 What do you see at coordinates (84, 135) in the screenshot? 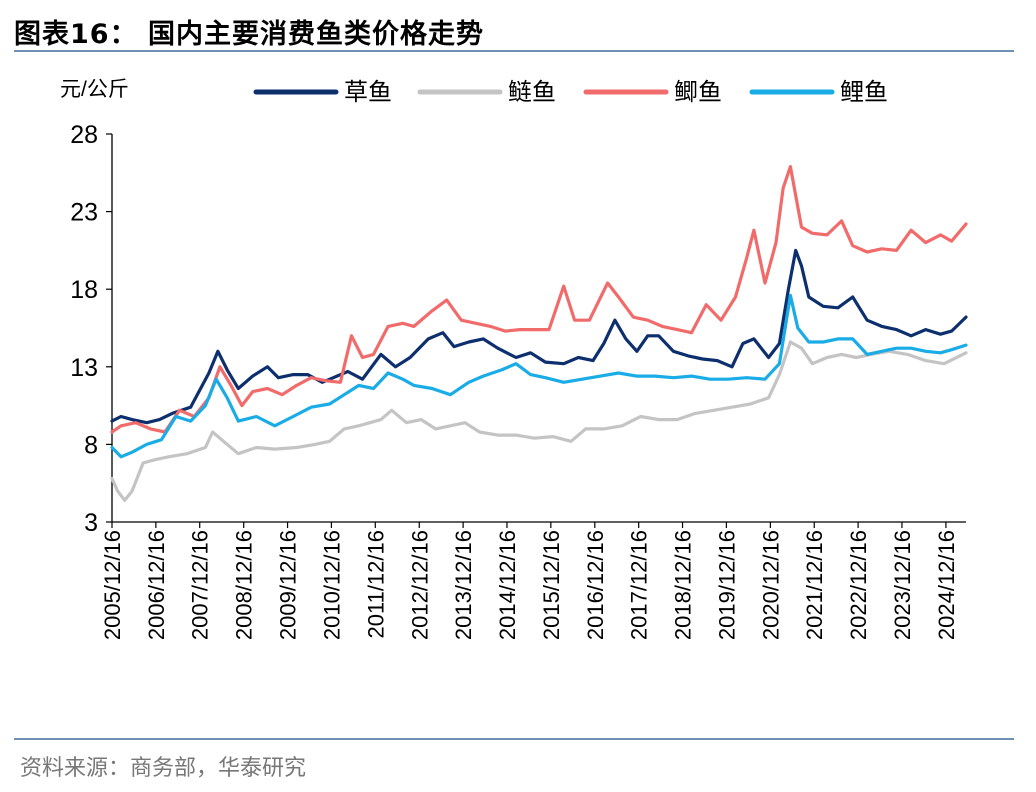
I see `y-tick-label: 28` at bounding box center [84, 135].